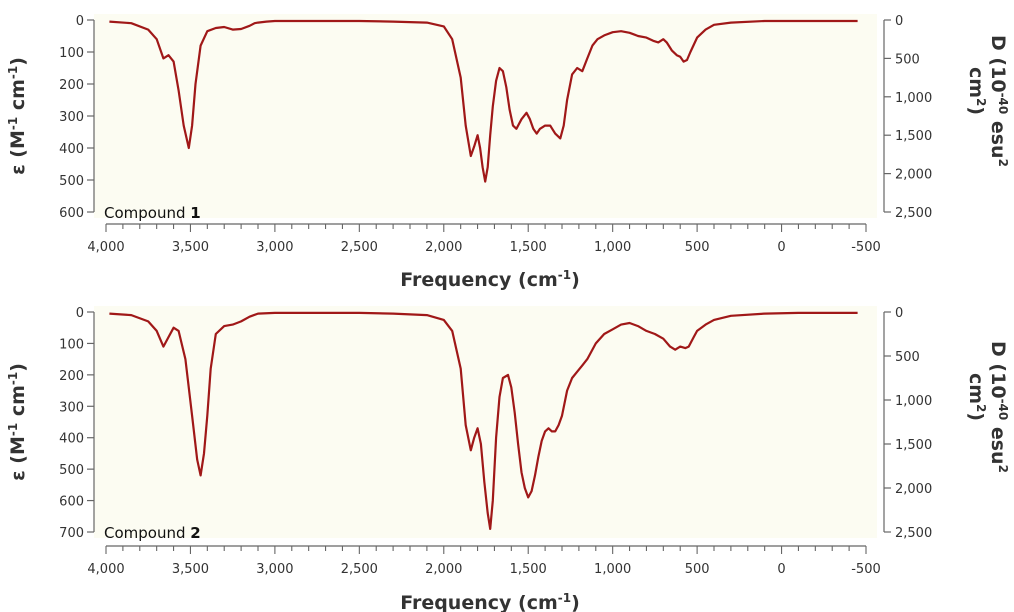 Image resolution: width=1014 pixels, height=612 pixels. I want to click on compound-label: Compound 2, so click(152, 533).